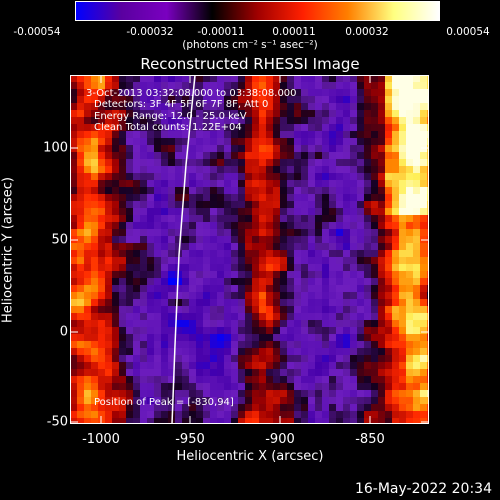 Image resolution: width=500 pixels, height=500 pixels. What do you see at coordinates (8, 250) in the screenshot?
I see `y-axis-label: Heliocentric Y (arcsec)` at bounding box center [8, 250].